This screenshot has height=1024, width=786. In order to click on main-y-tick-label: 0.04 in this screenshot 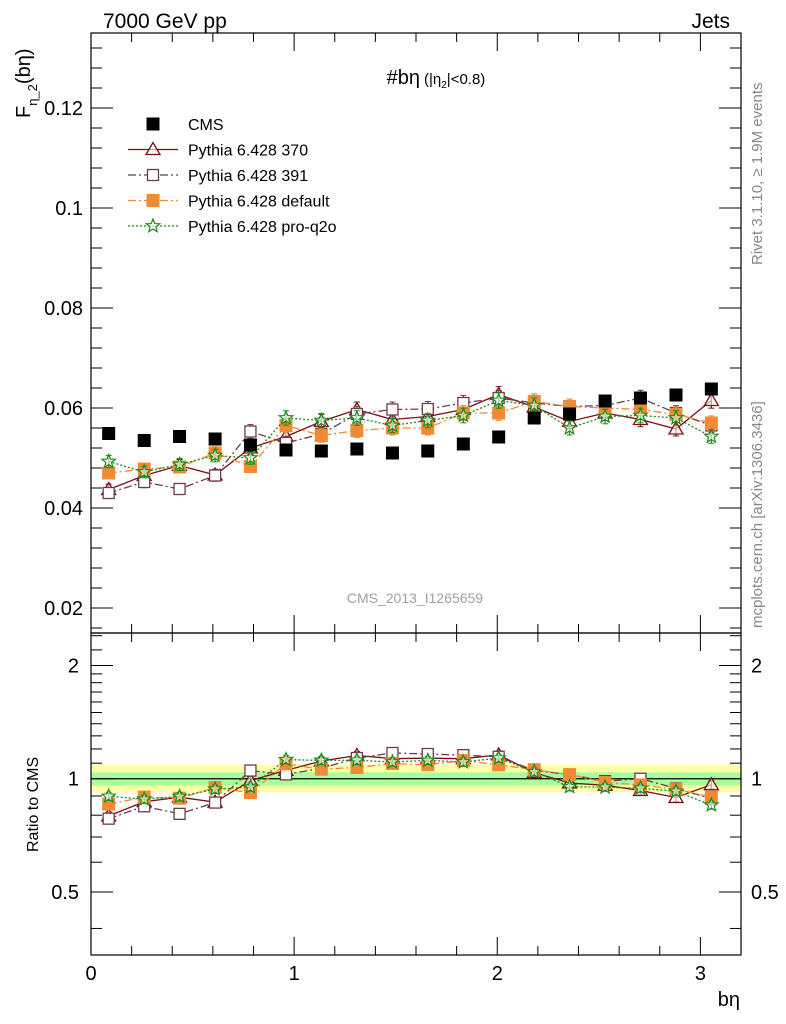, I will do `click(63, 509)`.